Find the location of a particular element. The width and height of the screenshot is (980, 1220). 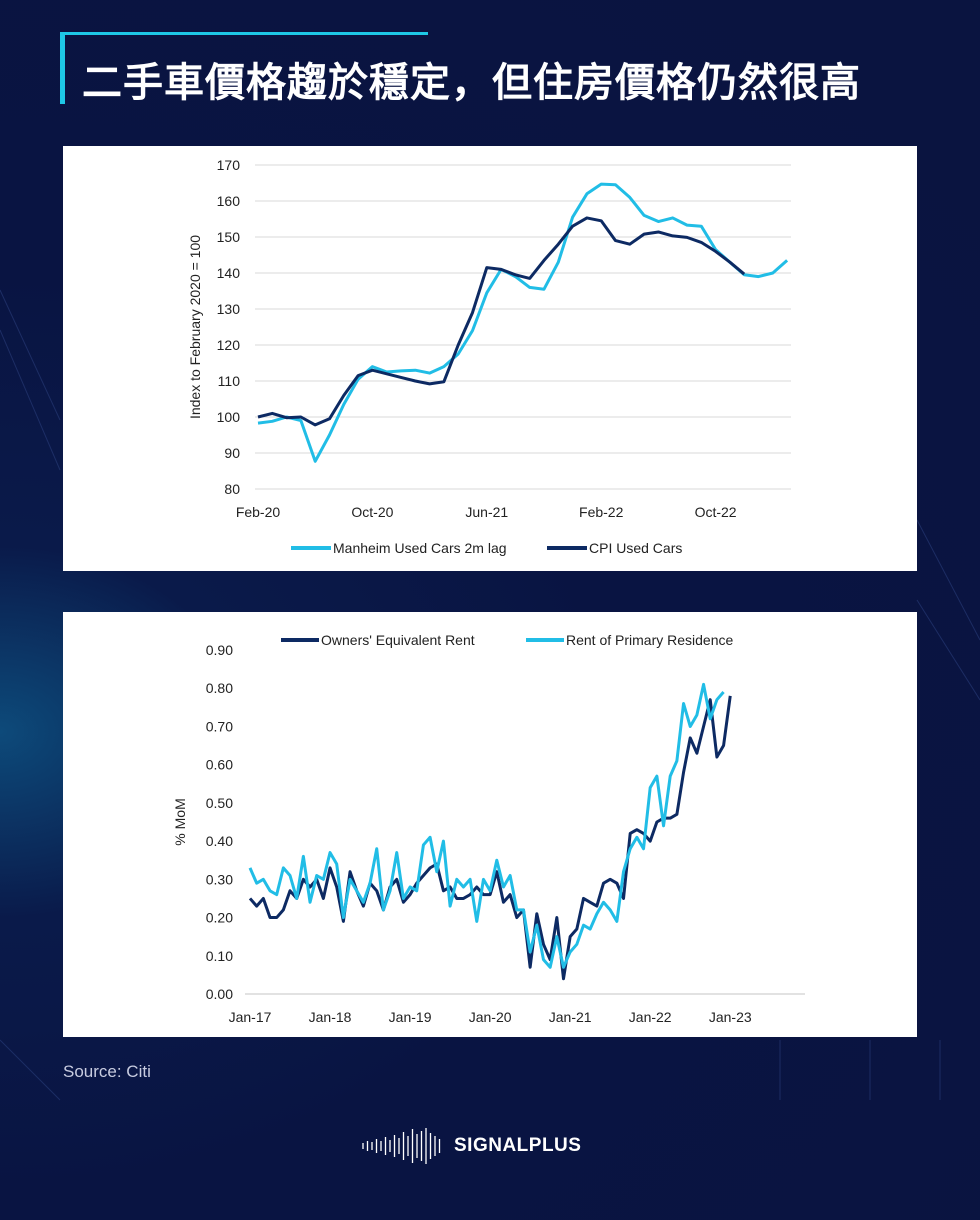

series-line-owners-equivalent-rent is located at coordinates (490, 838).